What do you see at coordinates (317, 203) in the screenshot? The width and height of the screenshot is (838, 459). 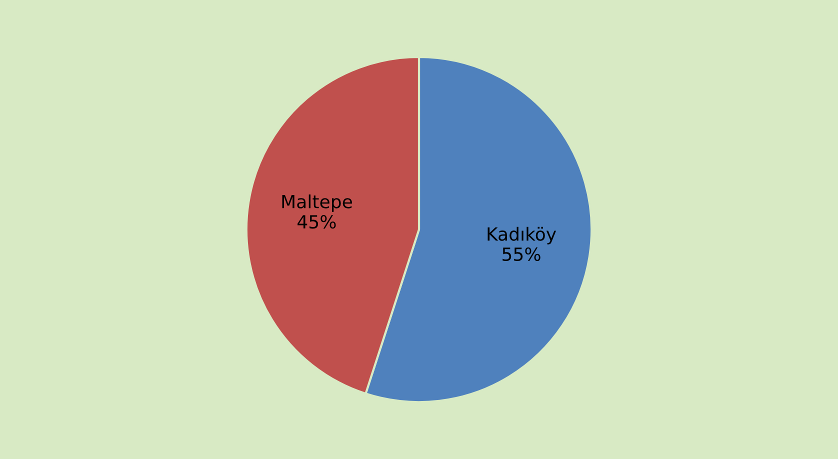 I see `slice-label: Maltepe` at bounding box center [317, 203].